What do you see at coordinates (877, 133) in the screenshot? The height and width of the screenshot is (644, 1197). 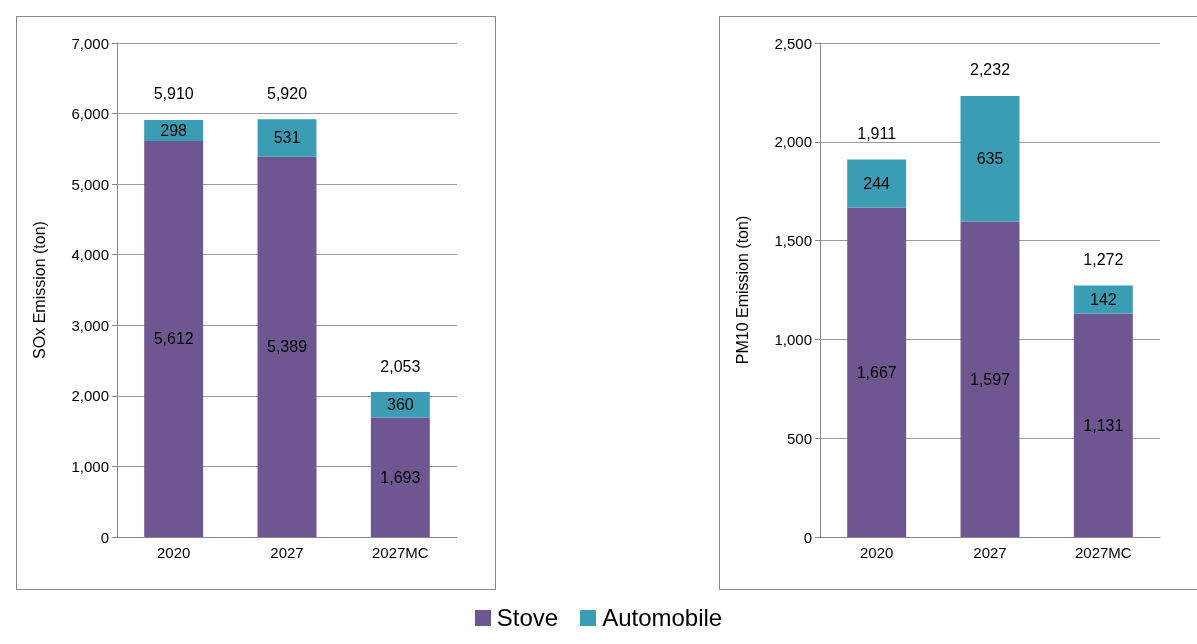 I see `total-label: 1,911` at bounding box center [877, 133].